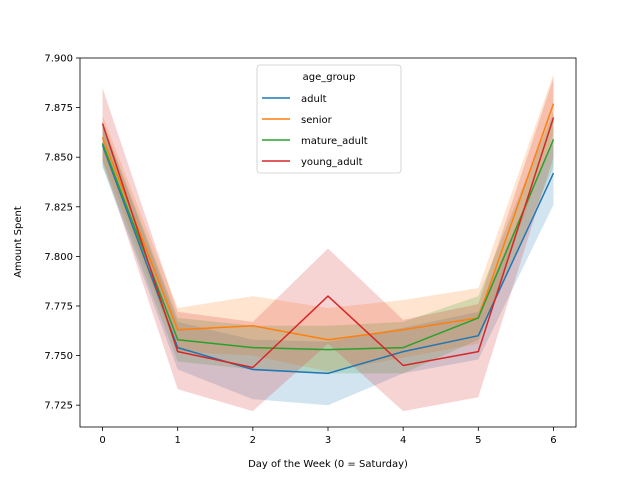 The image size is (640, 480). Describe the element at coordinates (58, 59) in the screenshot. I see `y-tick-label: 7.900` at that location.